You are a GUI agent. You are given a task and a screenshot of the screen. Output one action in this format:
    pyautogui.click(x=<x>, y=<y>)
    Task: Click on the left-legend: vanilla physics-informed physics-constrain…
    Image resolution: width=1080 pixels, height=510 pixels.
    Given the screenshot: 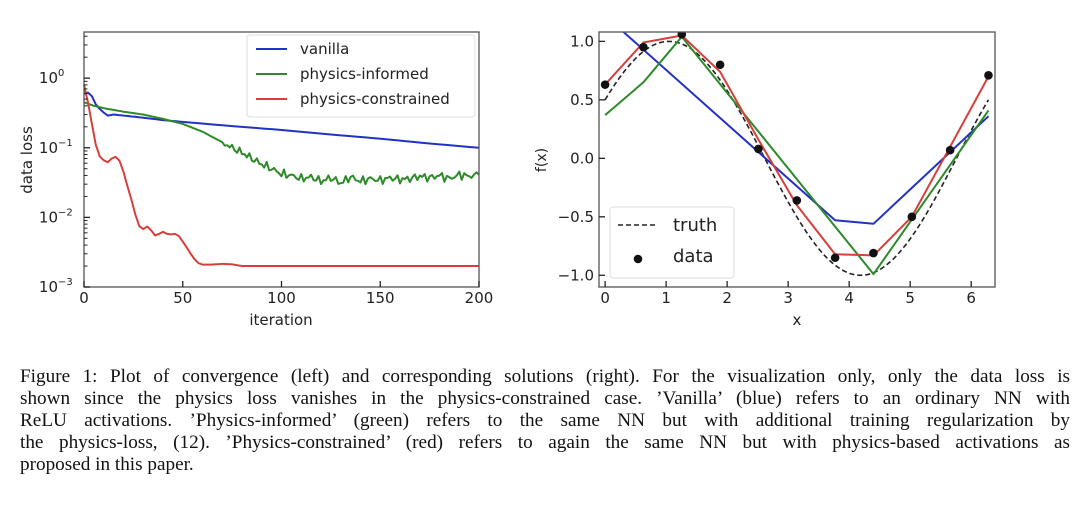 What is the action you would take?
    pyautogui.click(x=361, y=76)
    